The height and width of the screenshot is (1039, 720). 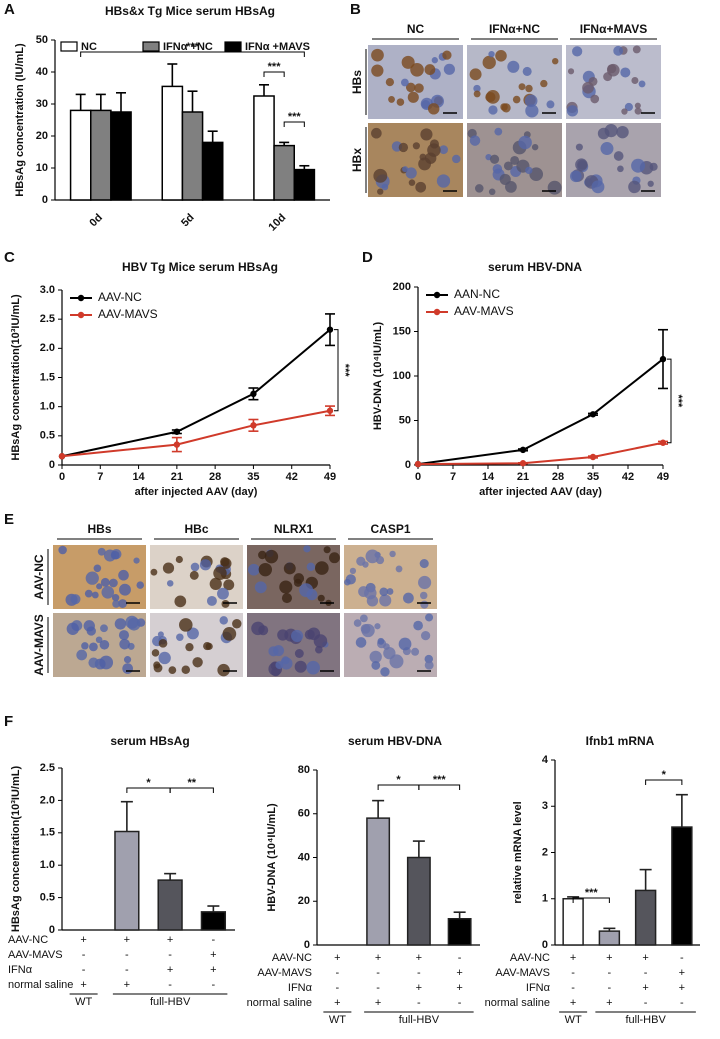 What do you see at coordinates (99, 529) in the screenshot?
I see `column-header: HBs` at bounding box center [99, 529].